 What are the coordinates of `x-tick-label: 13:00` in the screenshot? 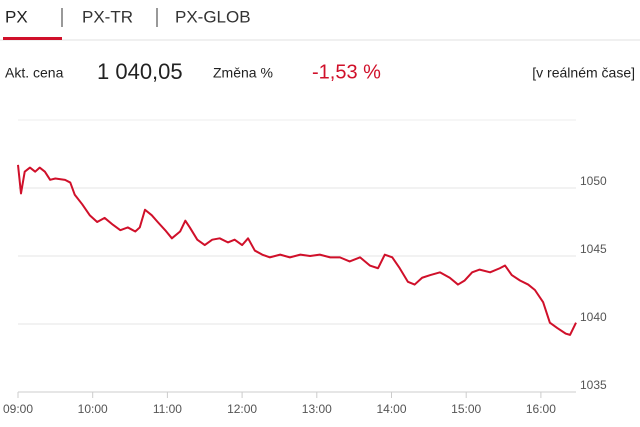 It's located at (317, 409).